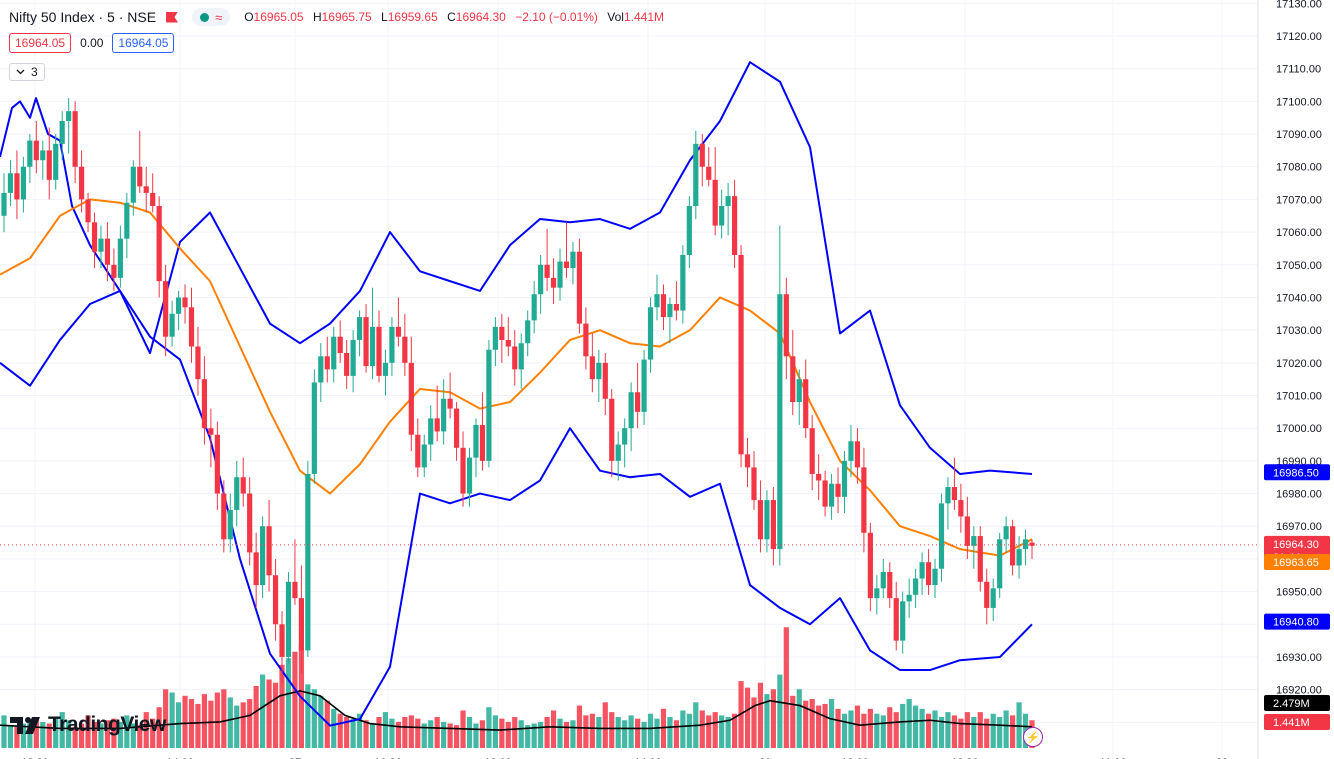 The width and height of the screenshot is (1334, 759). What do you see at coordinates (211, 17) in the screenshot?
I see `market-status-pill: ≈` at bounding box center [211, 17].